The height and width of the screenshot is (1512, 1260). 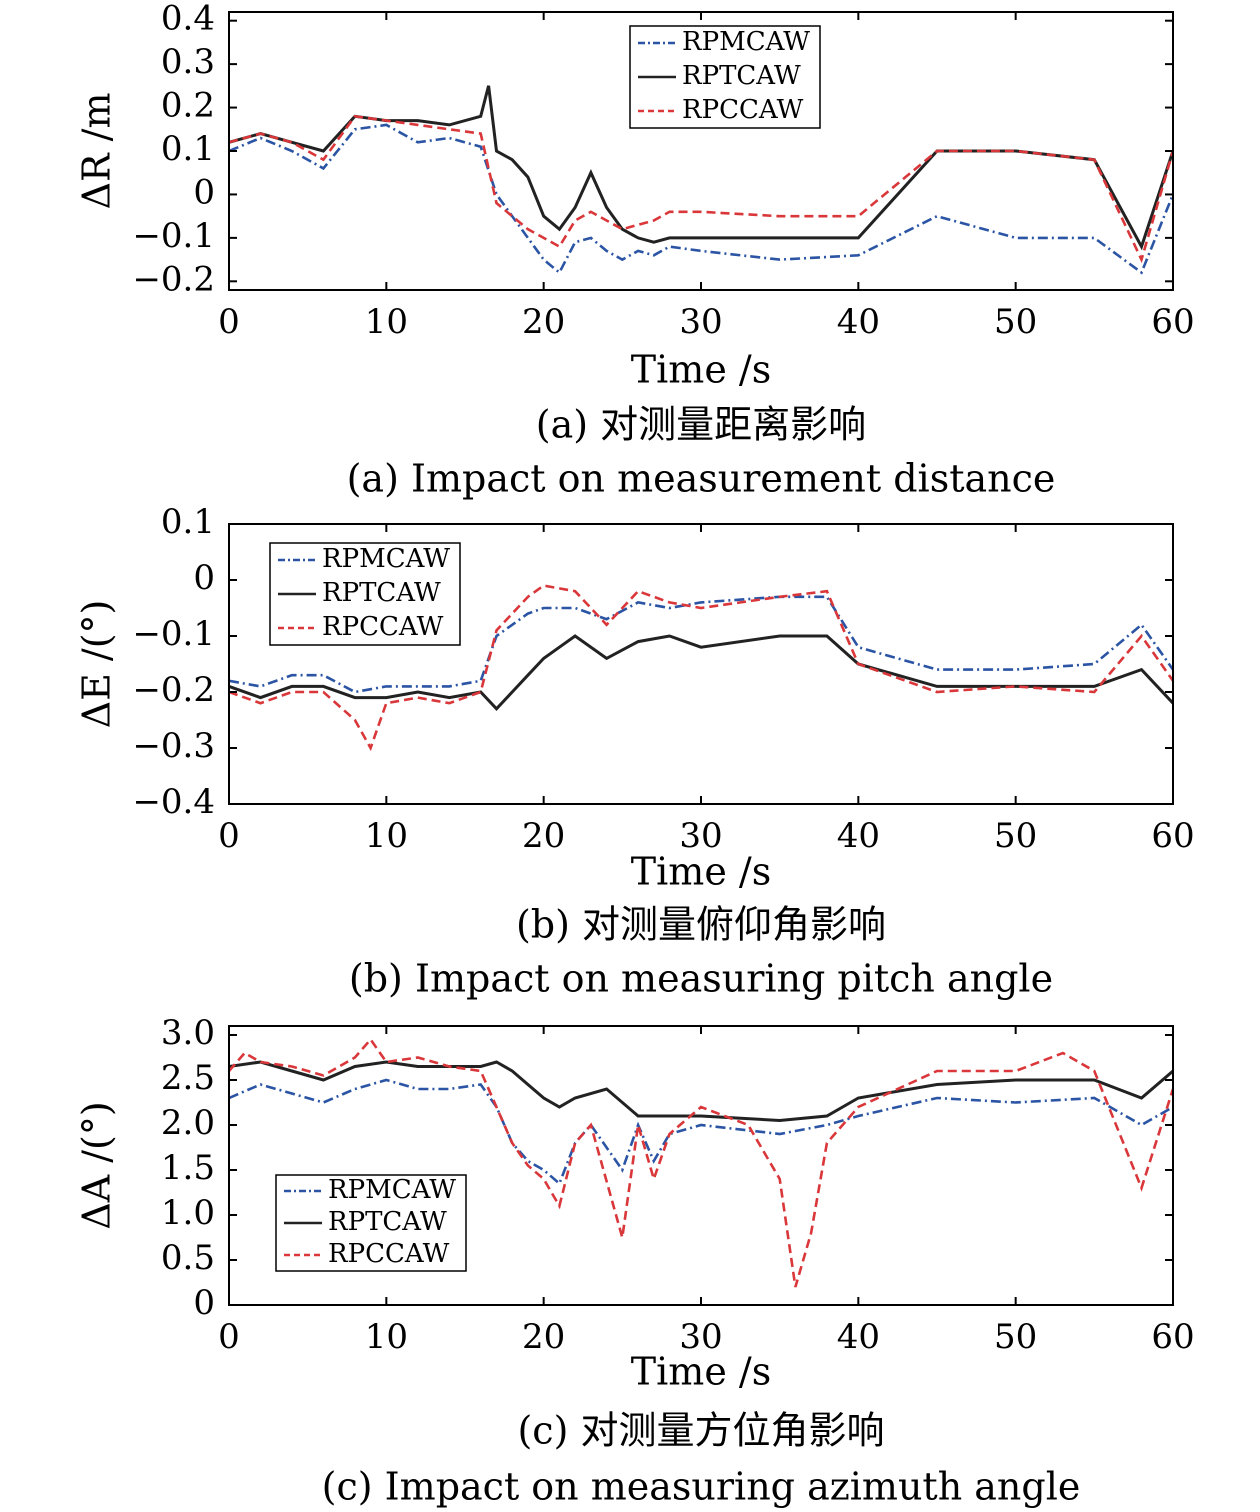 What do you see at coordinates (701, 979) in the screenshot?
I see `caption-english: (b) Impact on measuring pitch angle` at bounding box center [701, 979].